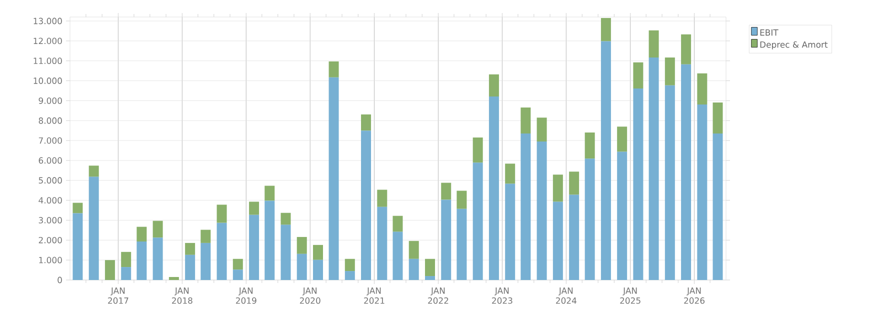 This screenshot has height=313, width=876. What do you see at coordinates (50, 160) in the screenshot?
I see `y-tick-label: 6.000` at bounding box center [50, 160].